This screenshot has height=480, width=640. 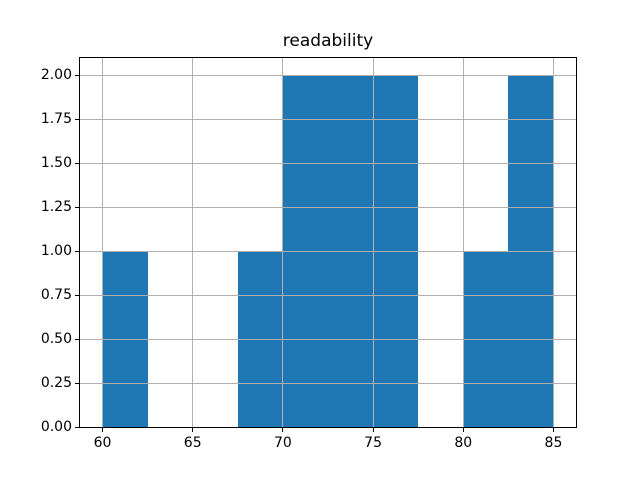 What do you see at coordinates (328, 41) in the screenshot?
I see `chart-title: readability` at bounding box center [328, 41].